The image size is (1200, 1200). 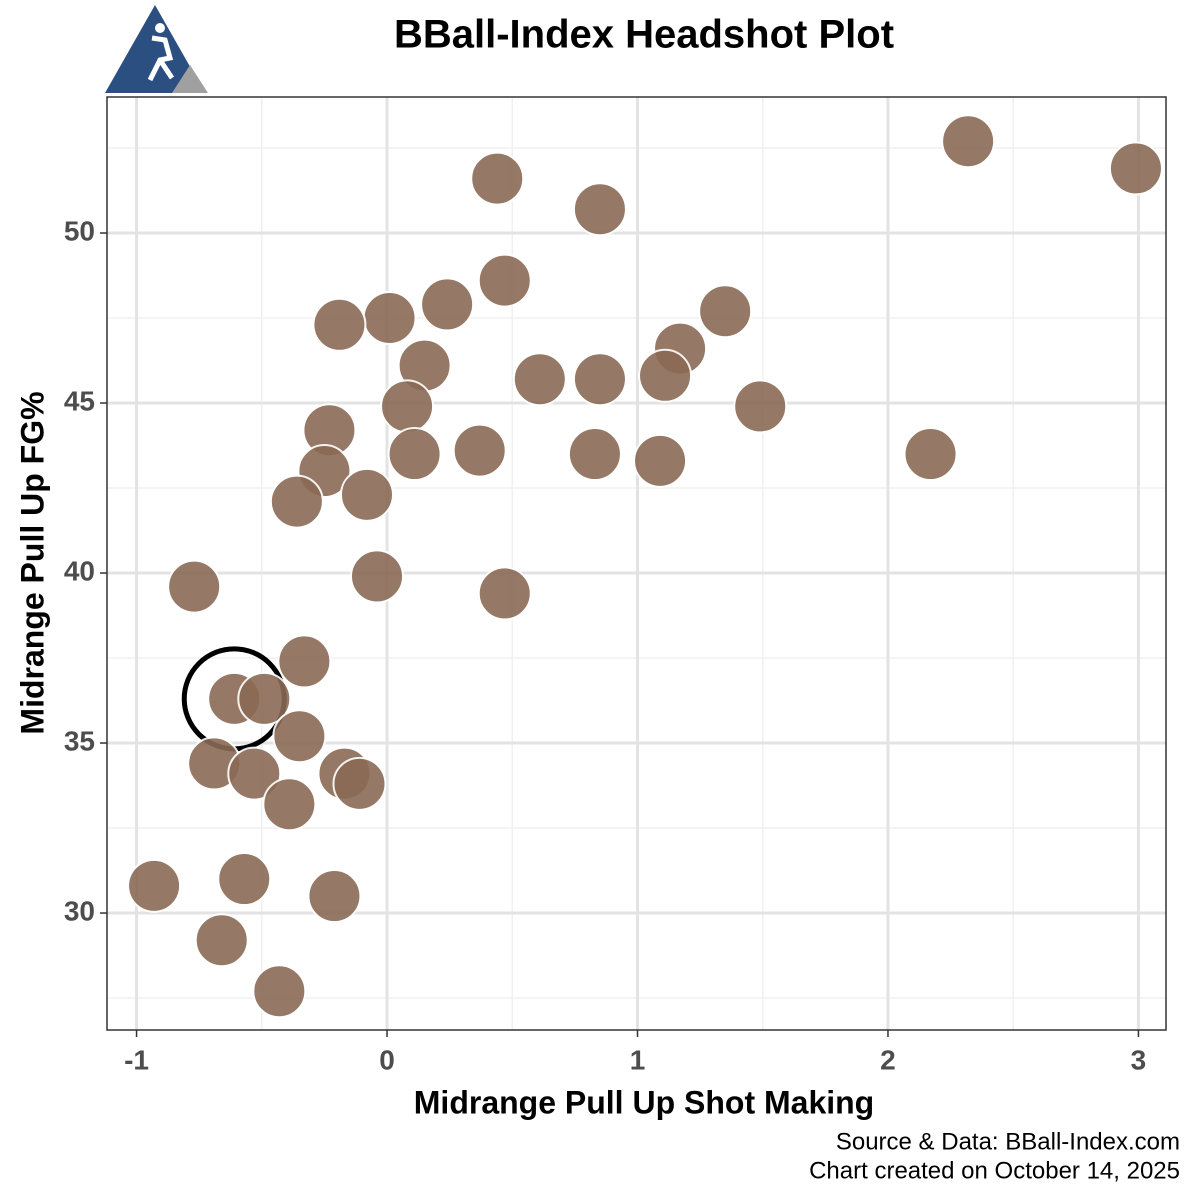 What do you see at coordinates (79, 230) in the screenshot?
I see `y-tick-label: 50` at bounding box center [79, 230].